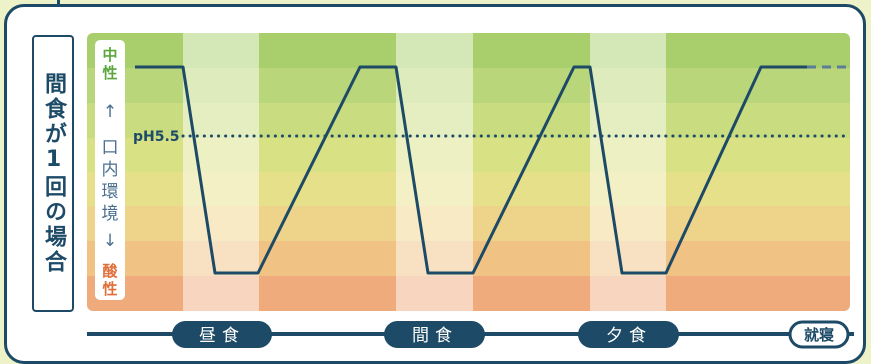 This screenshot has width=871, height=364. I want to click on axis-mouth-2: 内, so click(110, 170).